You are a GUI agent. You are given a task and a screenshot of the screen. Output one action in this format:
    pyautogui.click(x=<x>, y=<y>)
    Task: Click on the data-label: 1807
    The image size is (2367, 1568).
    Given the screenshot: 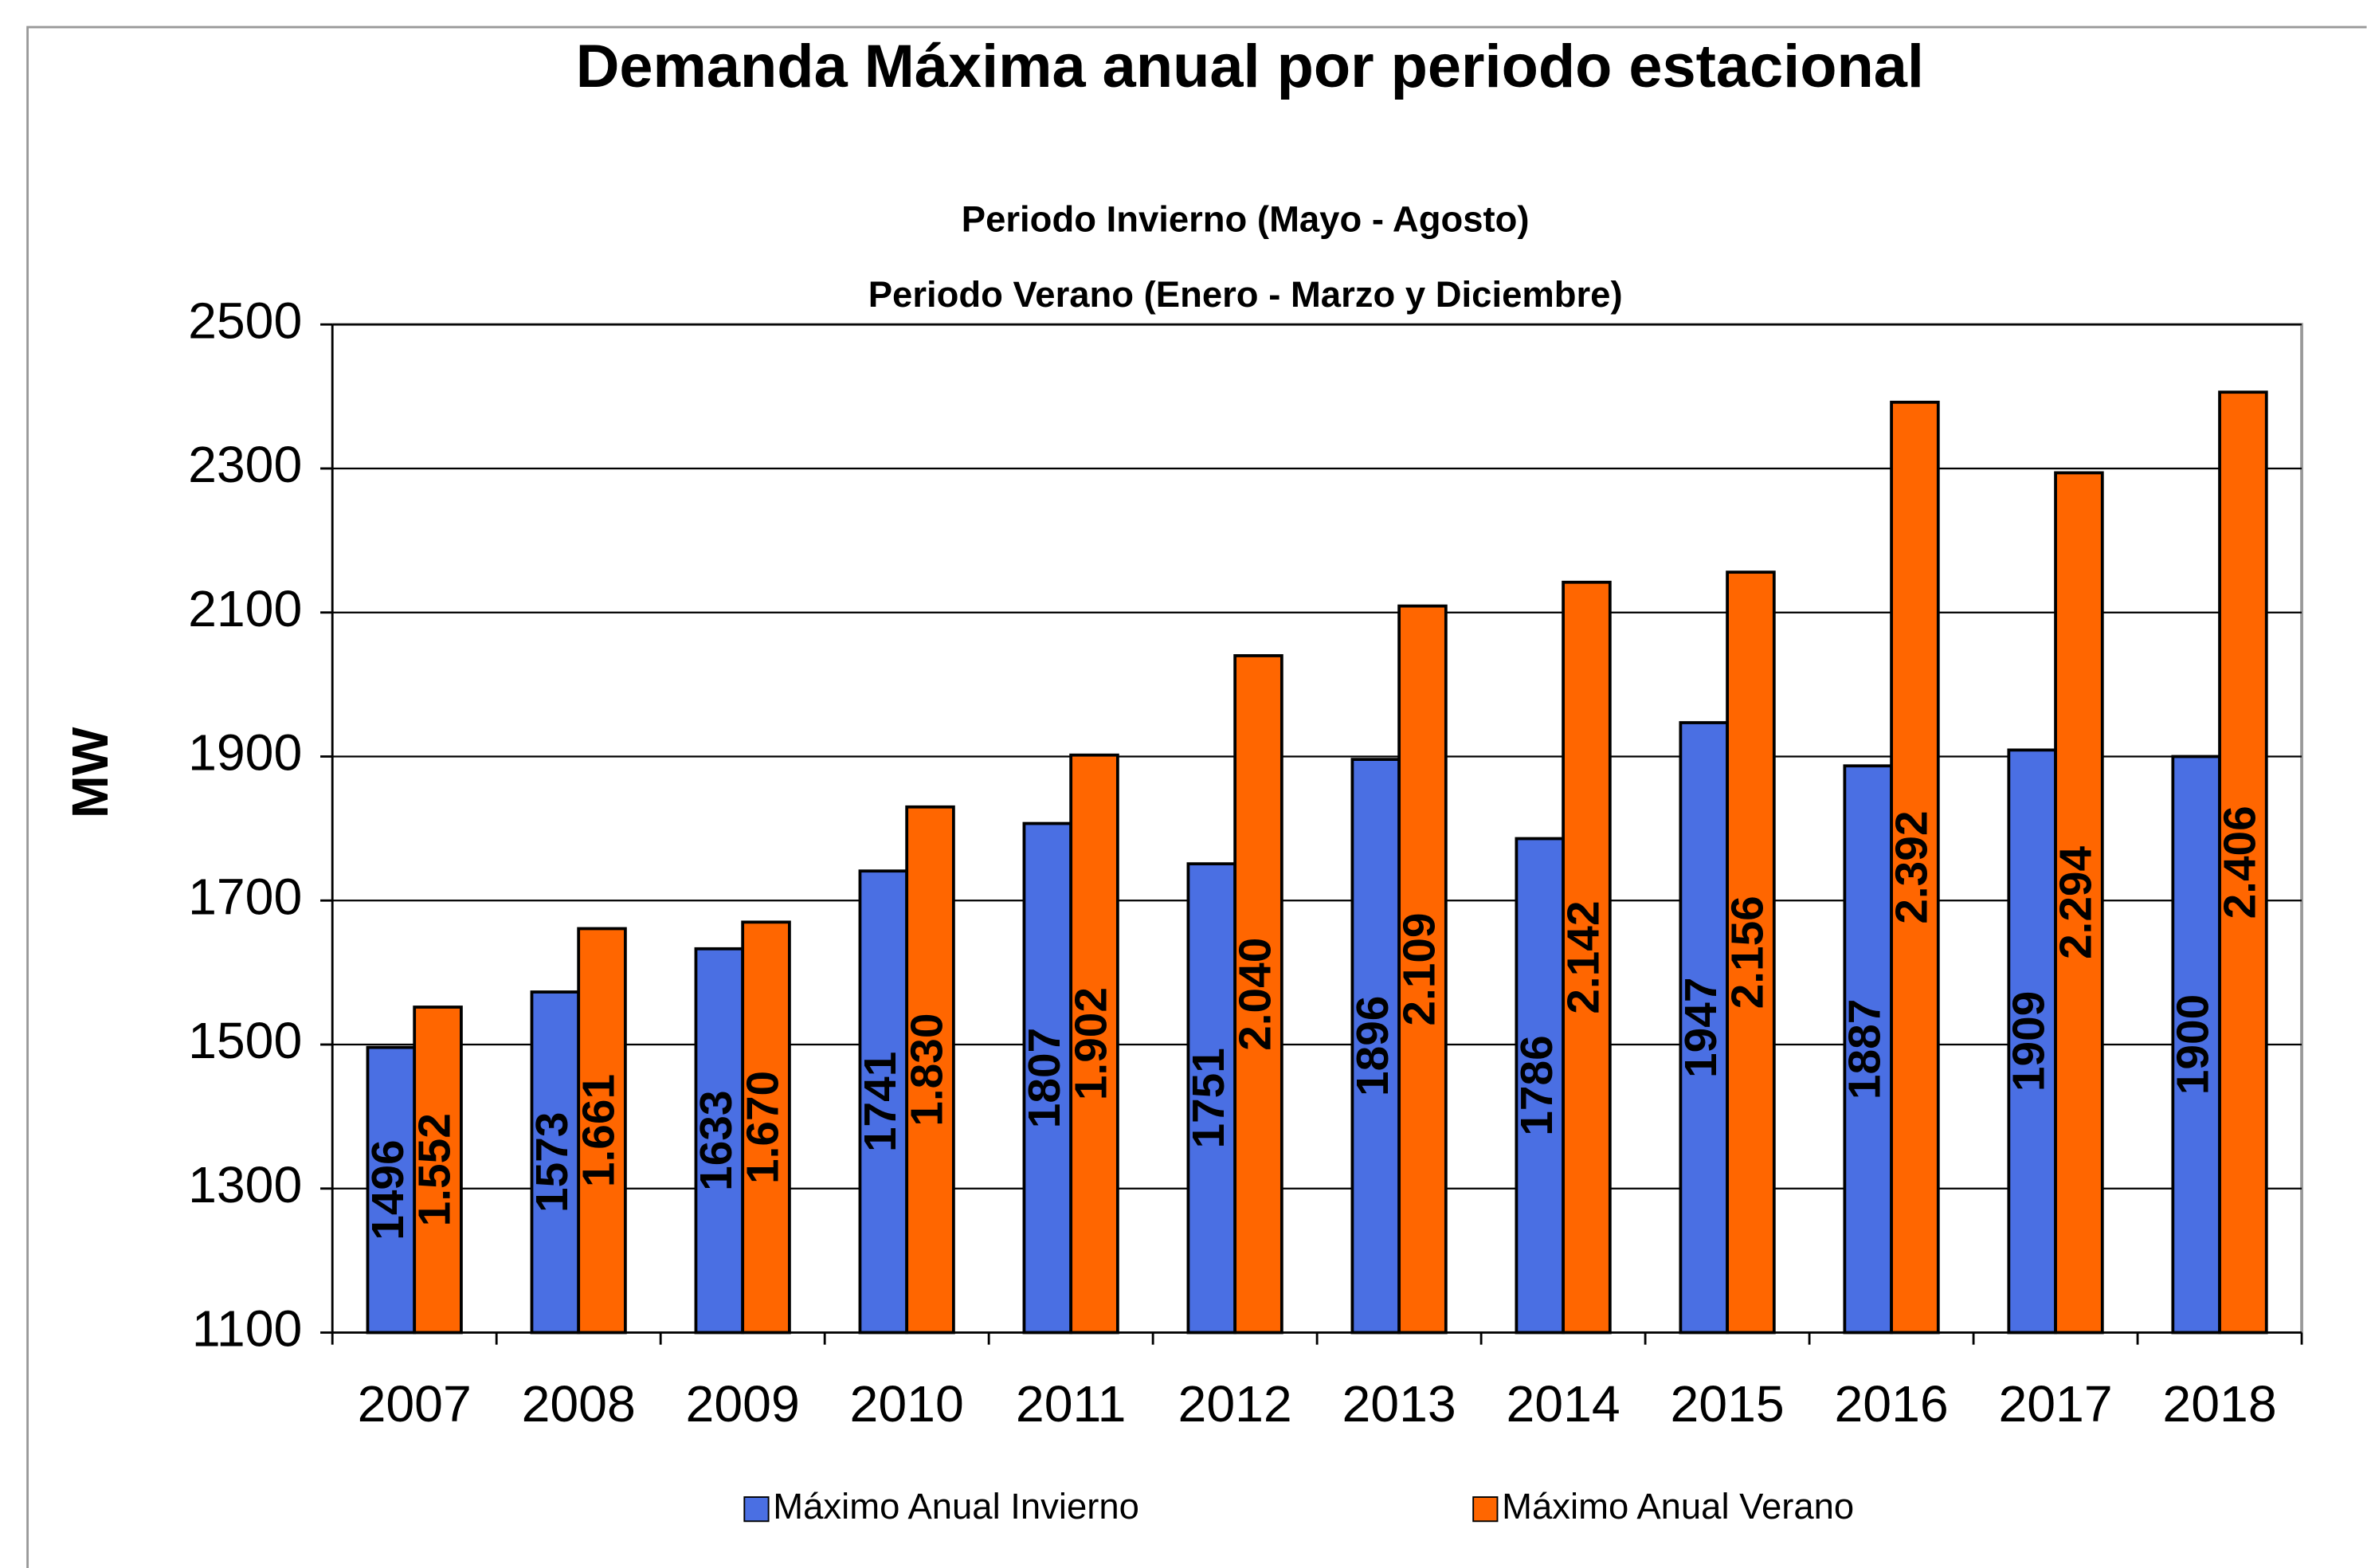 What is the action you would take?
    pyautogui.click(x=1045, y=1078)
    